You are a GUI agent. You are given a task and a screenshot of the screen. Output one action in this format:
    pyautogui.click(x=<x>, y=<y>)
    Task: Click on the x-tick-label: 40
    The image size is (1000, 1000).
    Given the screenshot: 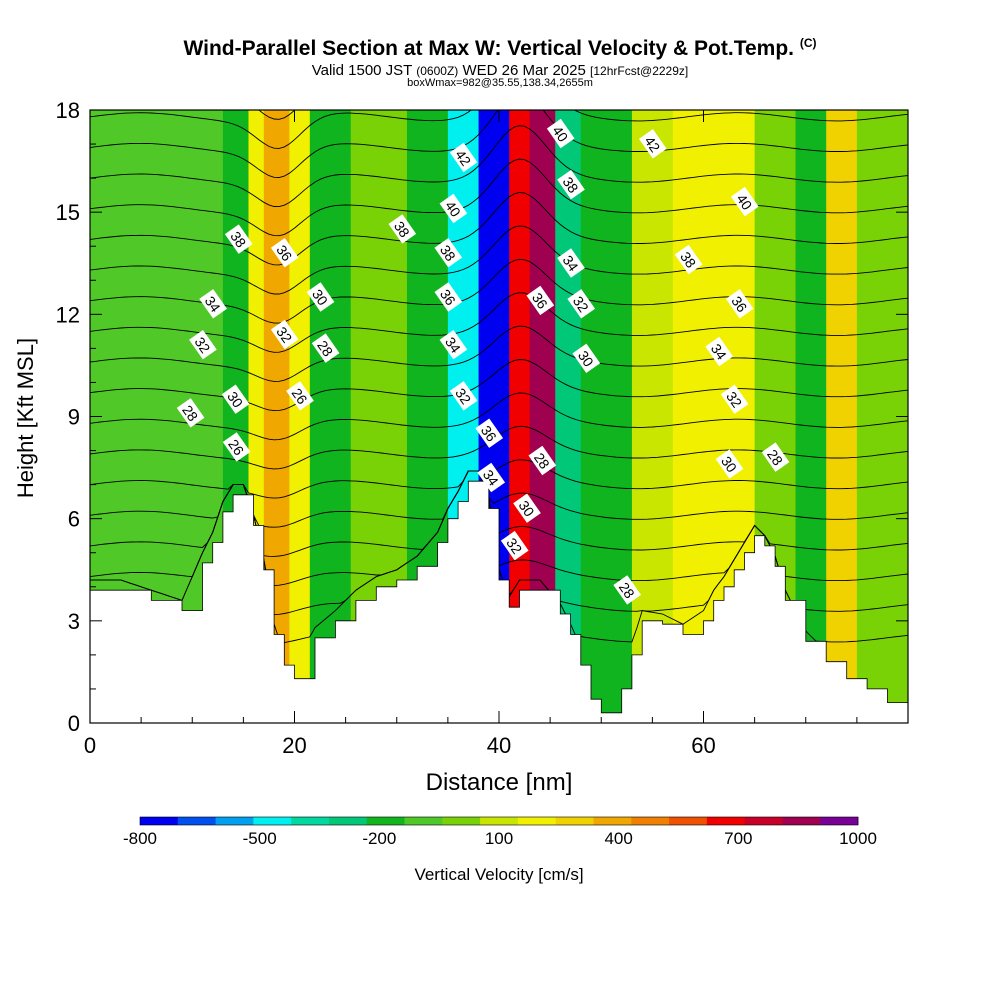 What is the action you would take?
    pyautogui.click(x=499, y=745)
    